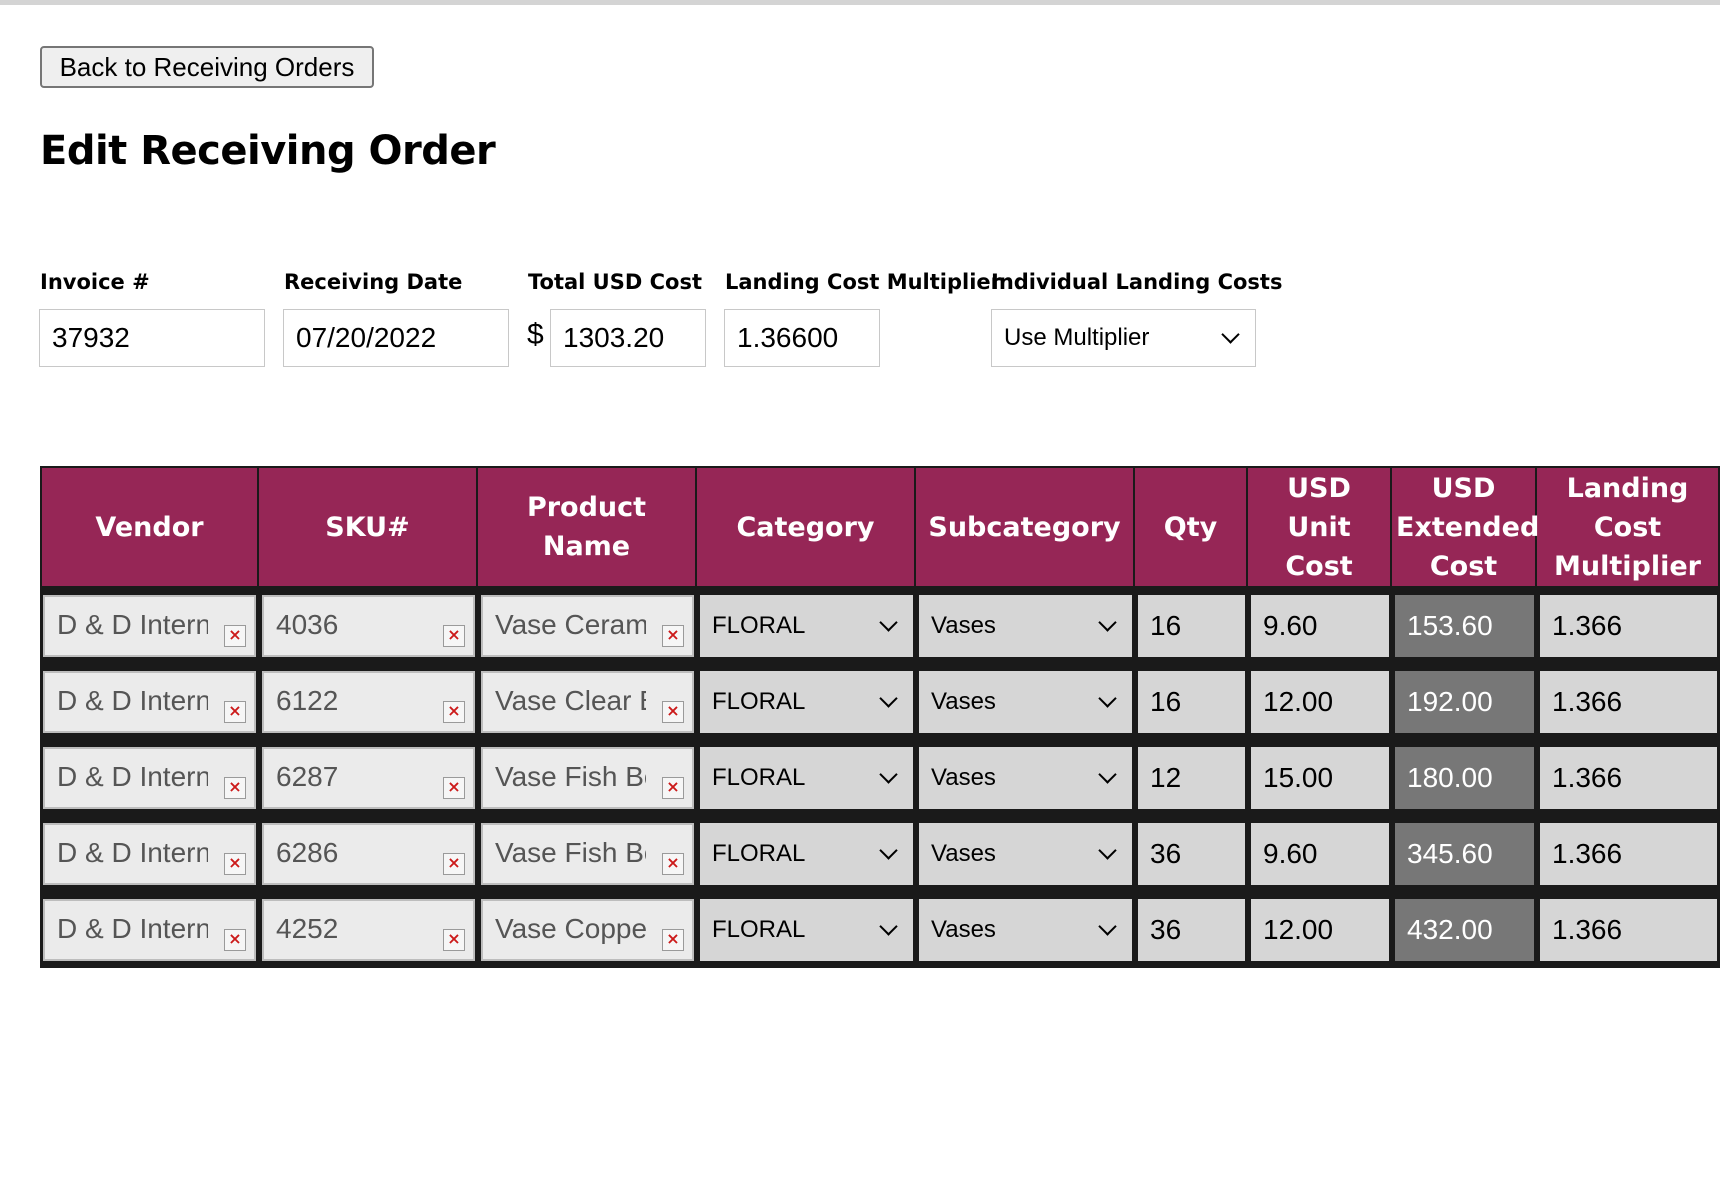 The width and height of the screenshot is (1720, 1186). I want to click on invoice-input, so click(152, 338).